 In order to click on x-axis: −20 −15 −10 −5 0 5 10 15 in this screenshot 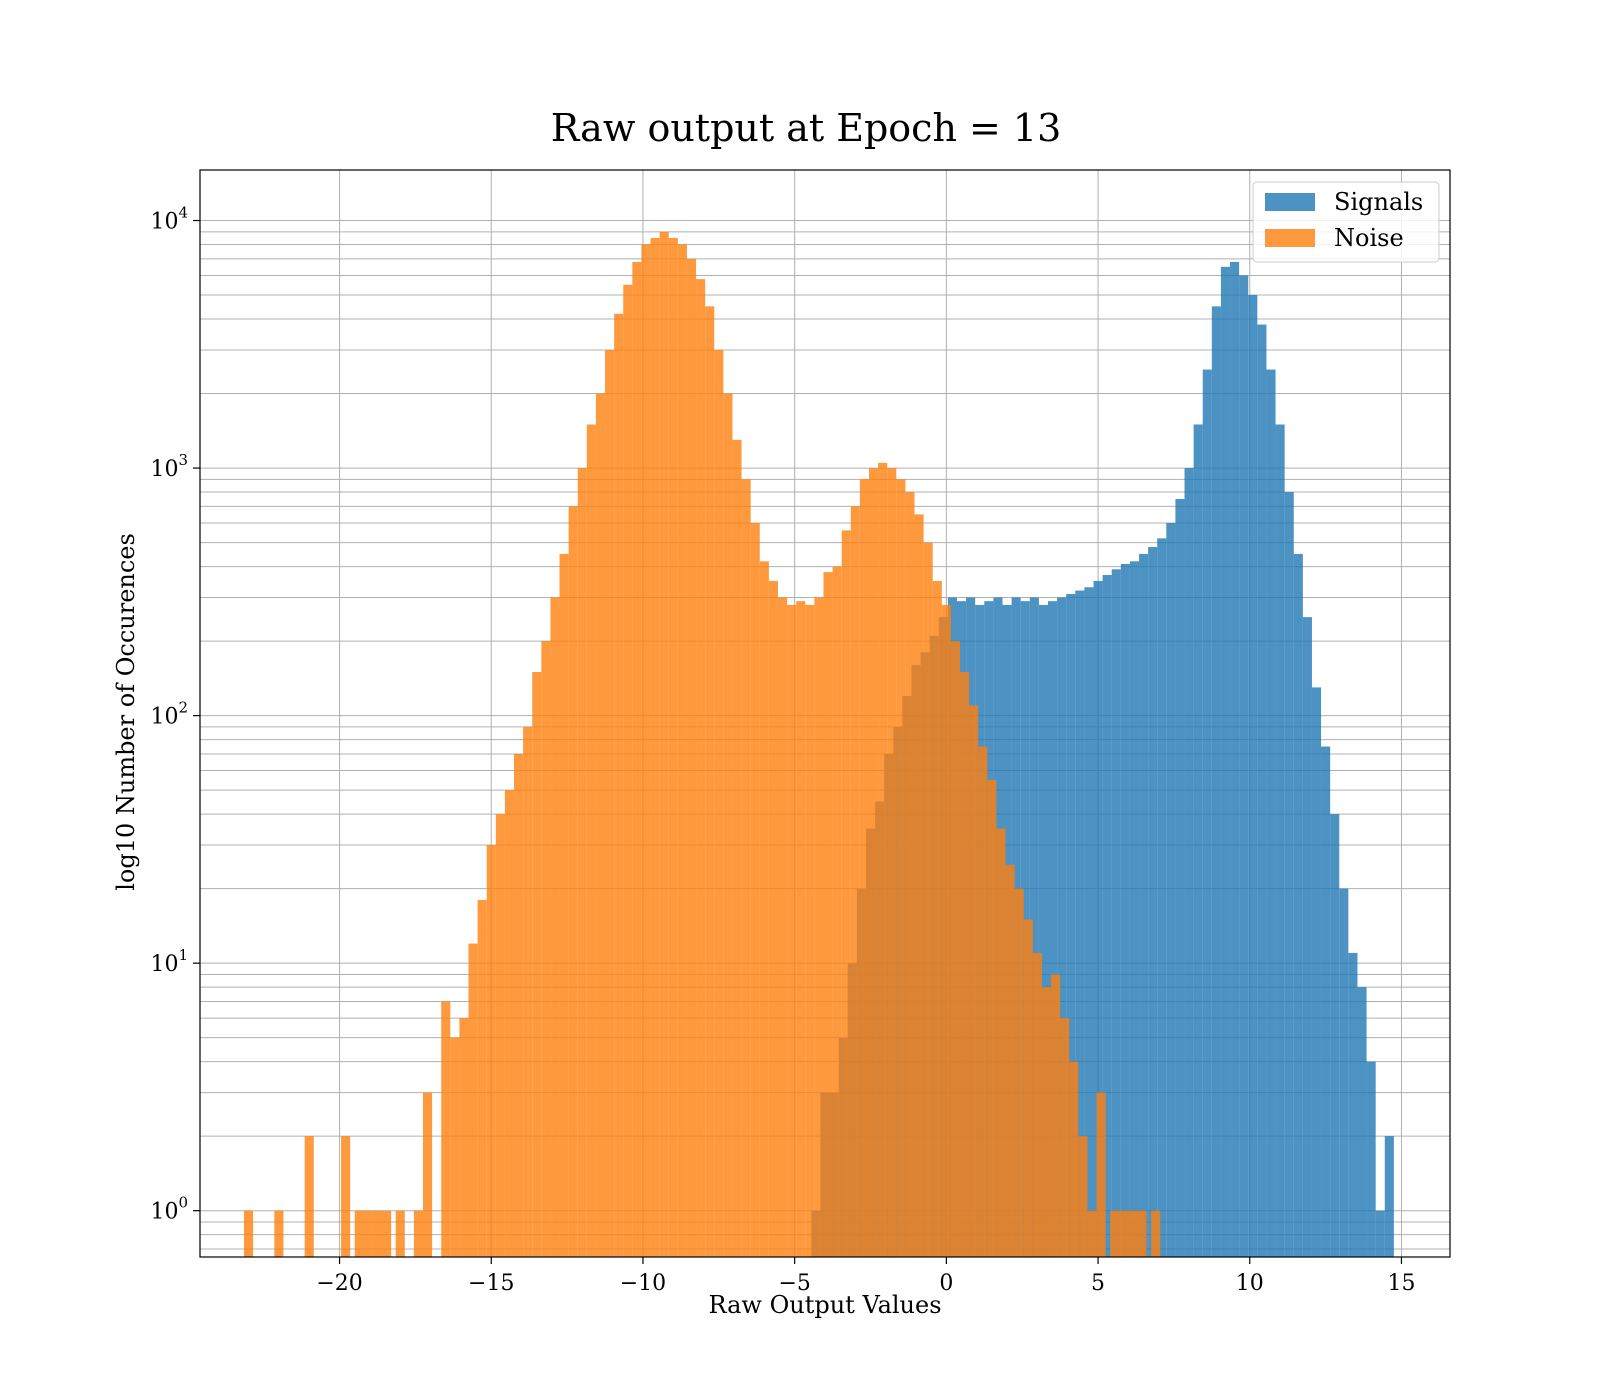, I will do `click(865, 1276)`.